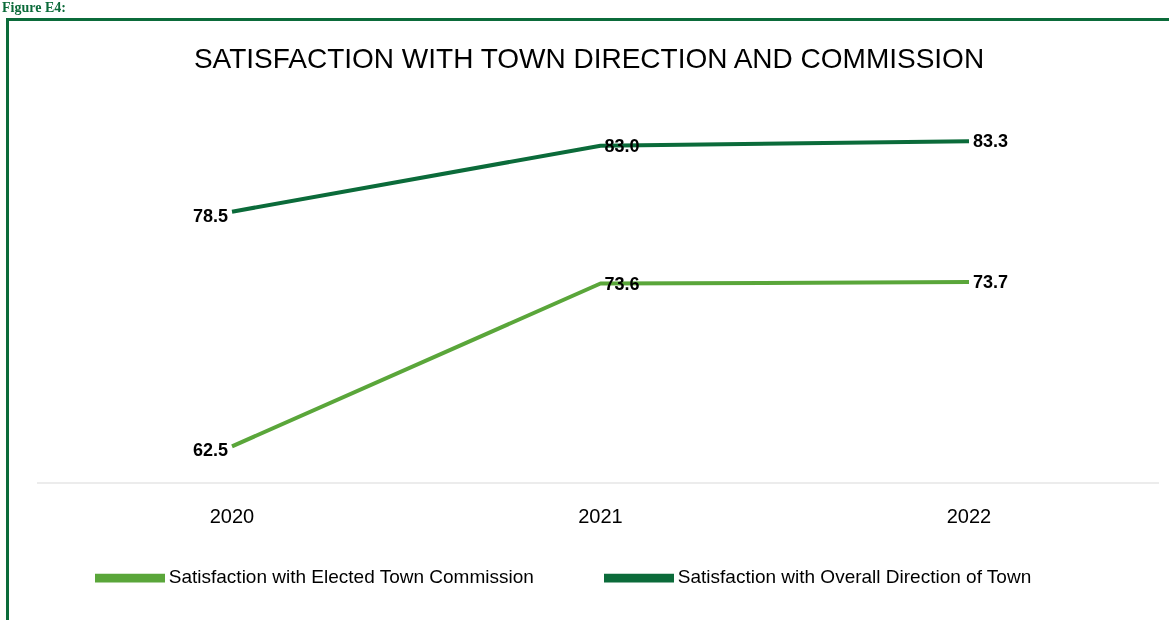 The width and height of the screenshot is (1169, 620). I want to click on data-label: 83.3, so click(991, 141).